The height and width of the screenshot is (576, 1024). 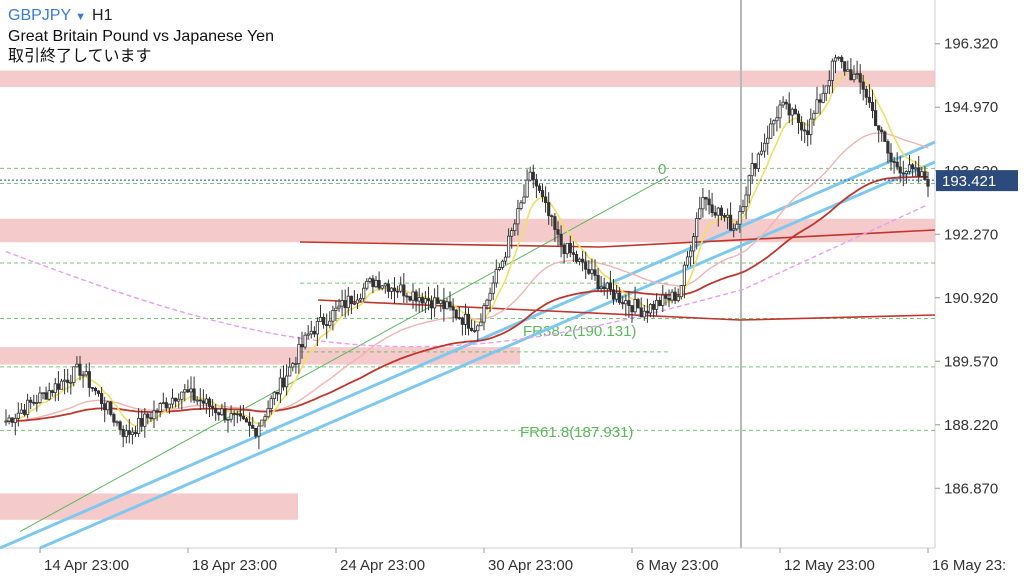 I want to click on price-tick-label: 194.970, so click(x=971, y=107).